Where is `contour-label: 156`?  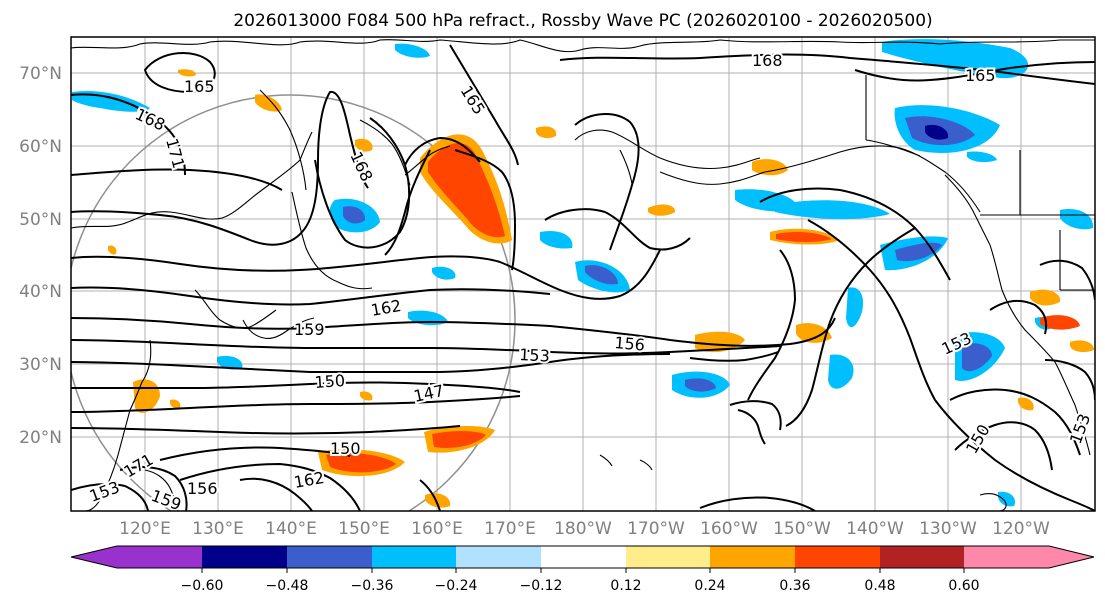 contour-label: 156 is located at coordinates (630, 344).